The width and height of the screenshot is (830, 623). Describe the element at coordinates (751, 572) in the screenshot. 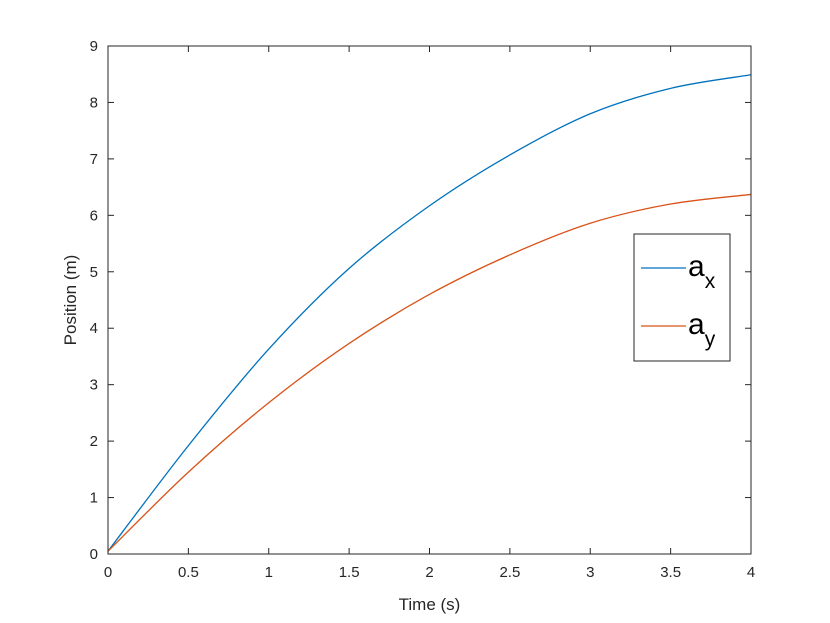

I see `x-tick-label: 4` at that location.